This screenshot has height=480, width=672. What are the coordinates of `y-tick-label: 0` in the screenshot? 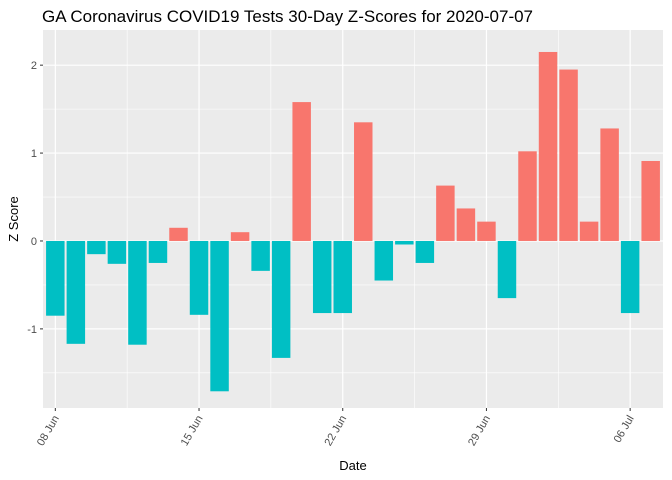 It's located at (34, 242).